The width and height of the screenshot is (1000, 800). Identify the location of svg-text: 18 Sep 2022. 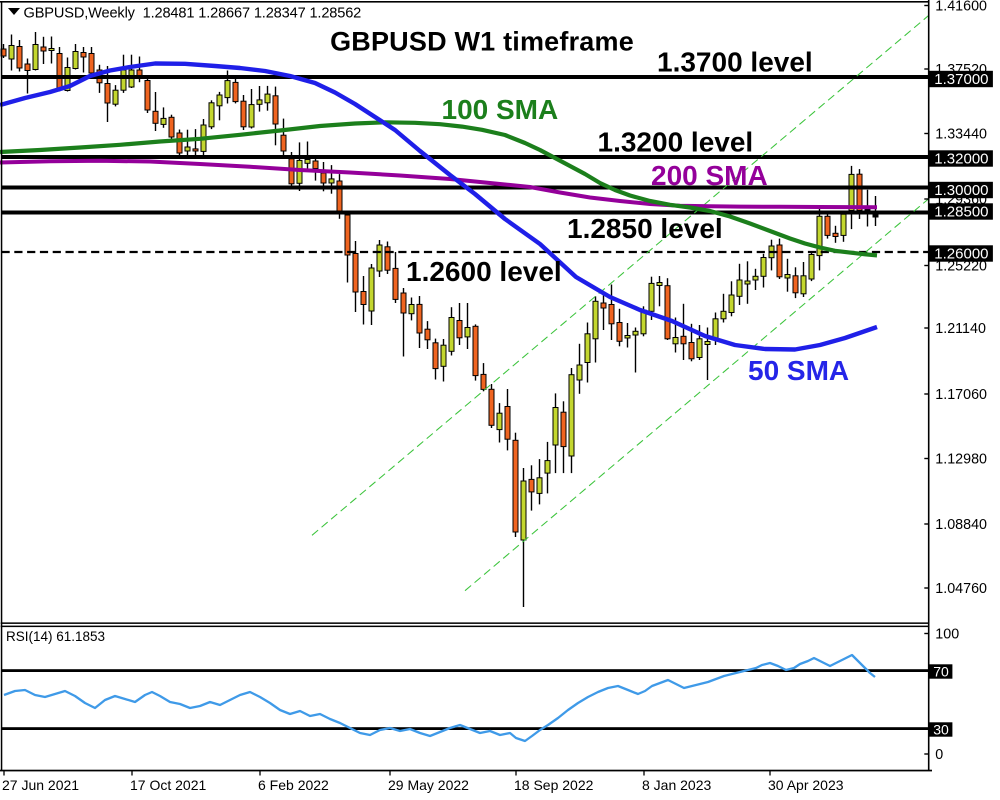
(554, 785).